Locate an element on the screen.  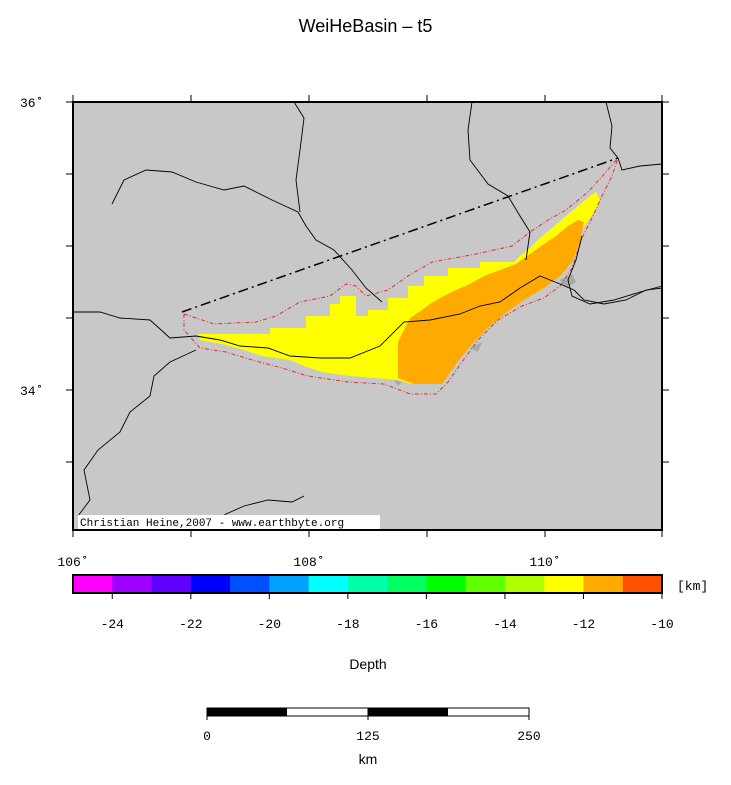
depth-zone-shallow is located at coordinates (399, 288).